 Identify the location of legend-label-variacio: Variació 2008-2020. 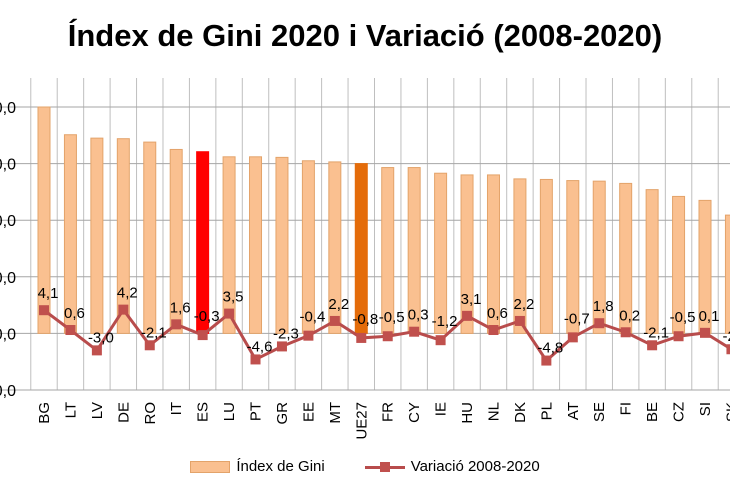
(475, 466).